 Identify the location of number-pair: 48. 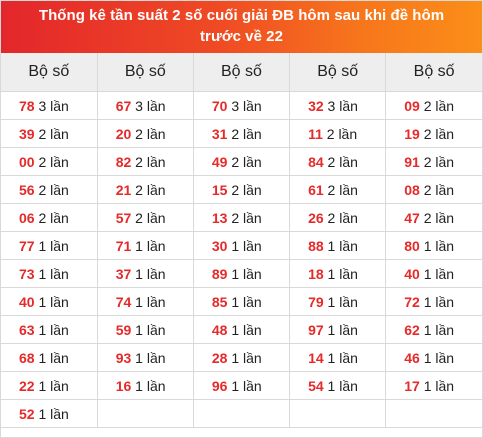
(220, 330).